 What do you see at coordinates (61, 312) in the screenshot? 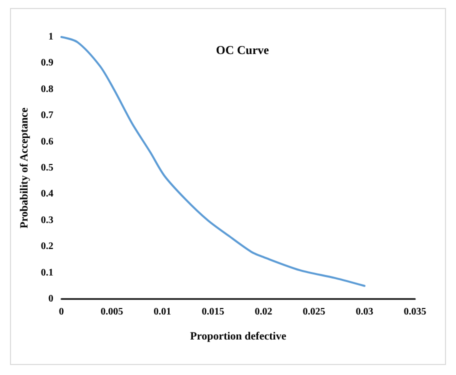
I see `x-tick-label: 0` at bounding box center [61, 312].